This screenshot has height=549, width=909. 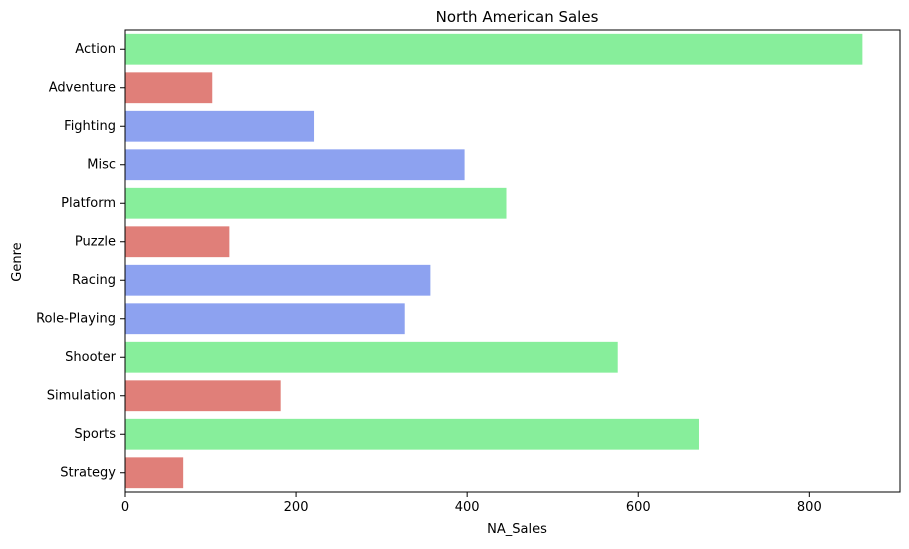 What do you see at coordinates (95, 49) in the screenshot?
I see `y-tick-label: Action` at bounding box center [95, 49].